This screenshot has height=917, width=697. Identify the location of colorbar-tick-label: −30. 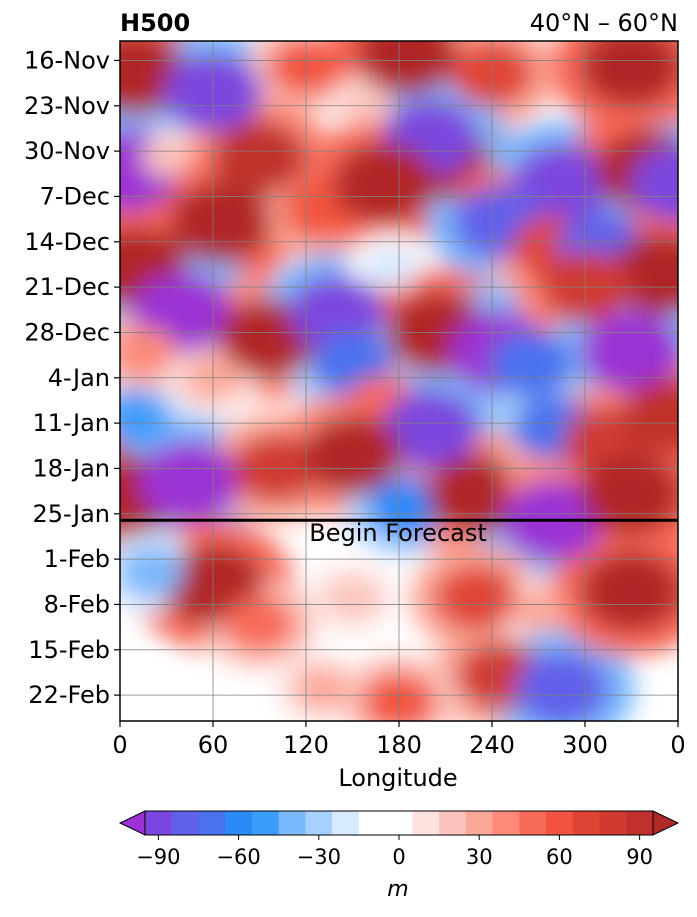
(319, 857).